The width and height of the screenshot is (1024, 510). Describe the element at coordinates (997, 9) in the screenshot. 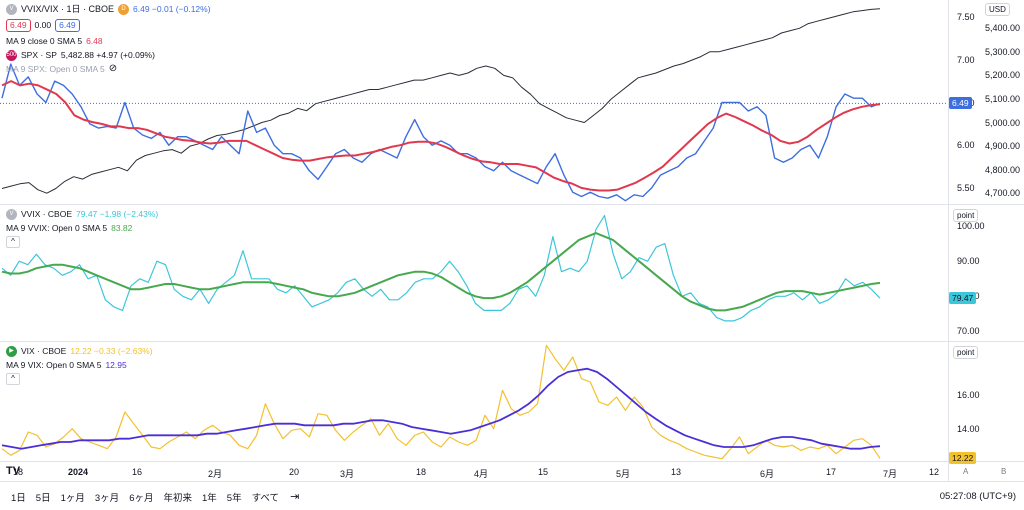

I see `currency-button: USD` at that location.